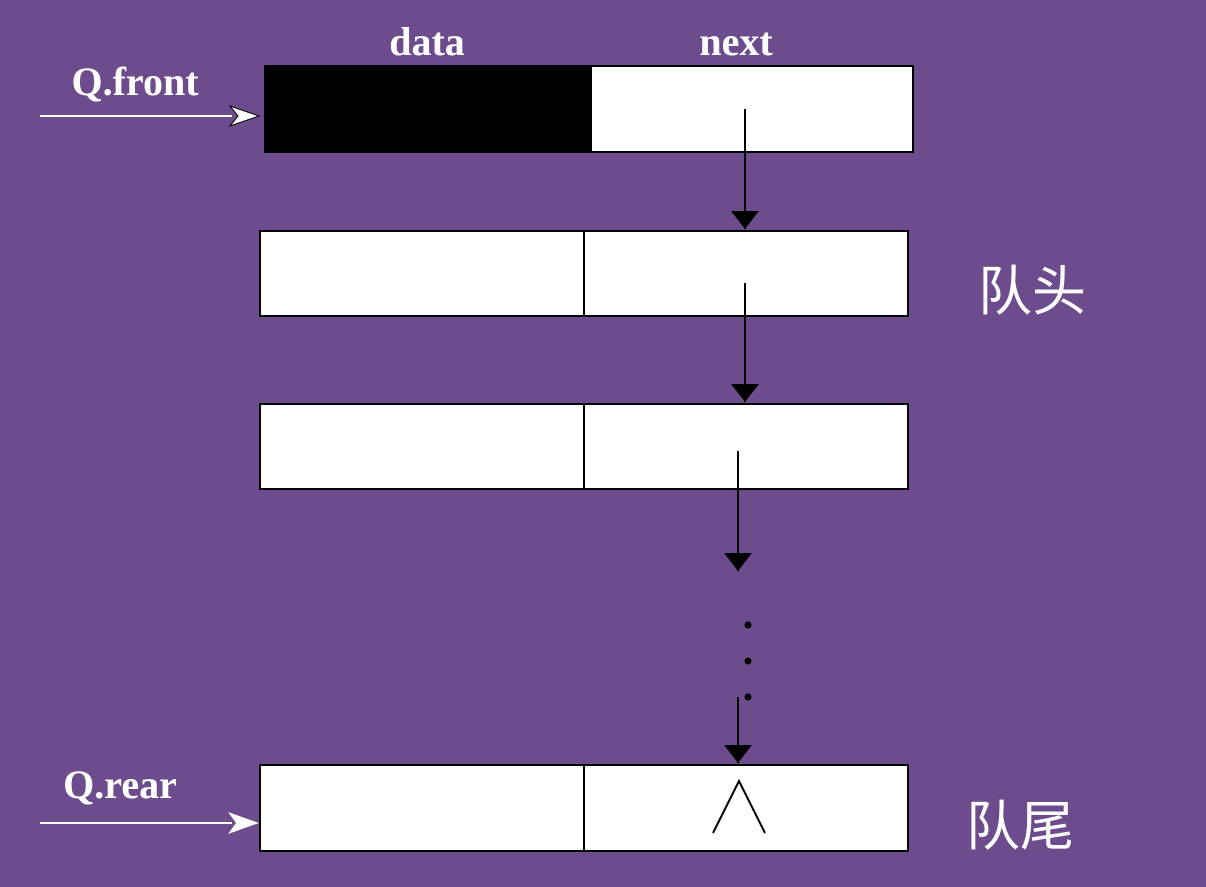 This screenshot has width=1206, height=887. Describe the element at coordinates (422, 808) in the screenshot. I see `last-node-data-field` at that location.